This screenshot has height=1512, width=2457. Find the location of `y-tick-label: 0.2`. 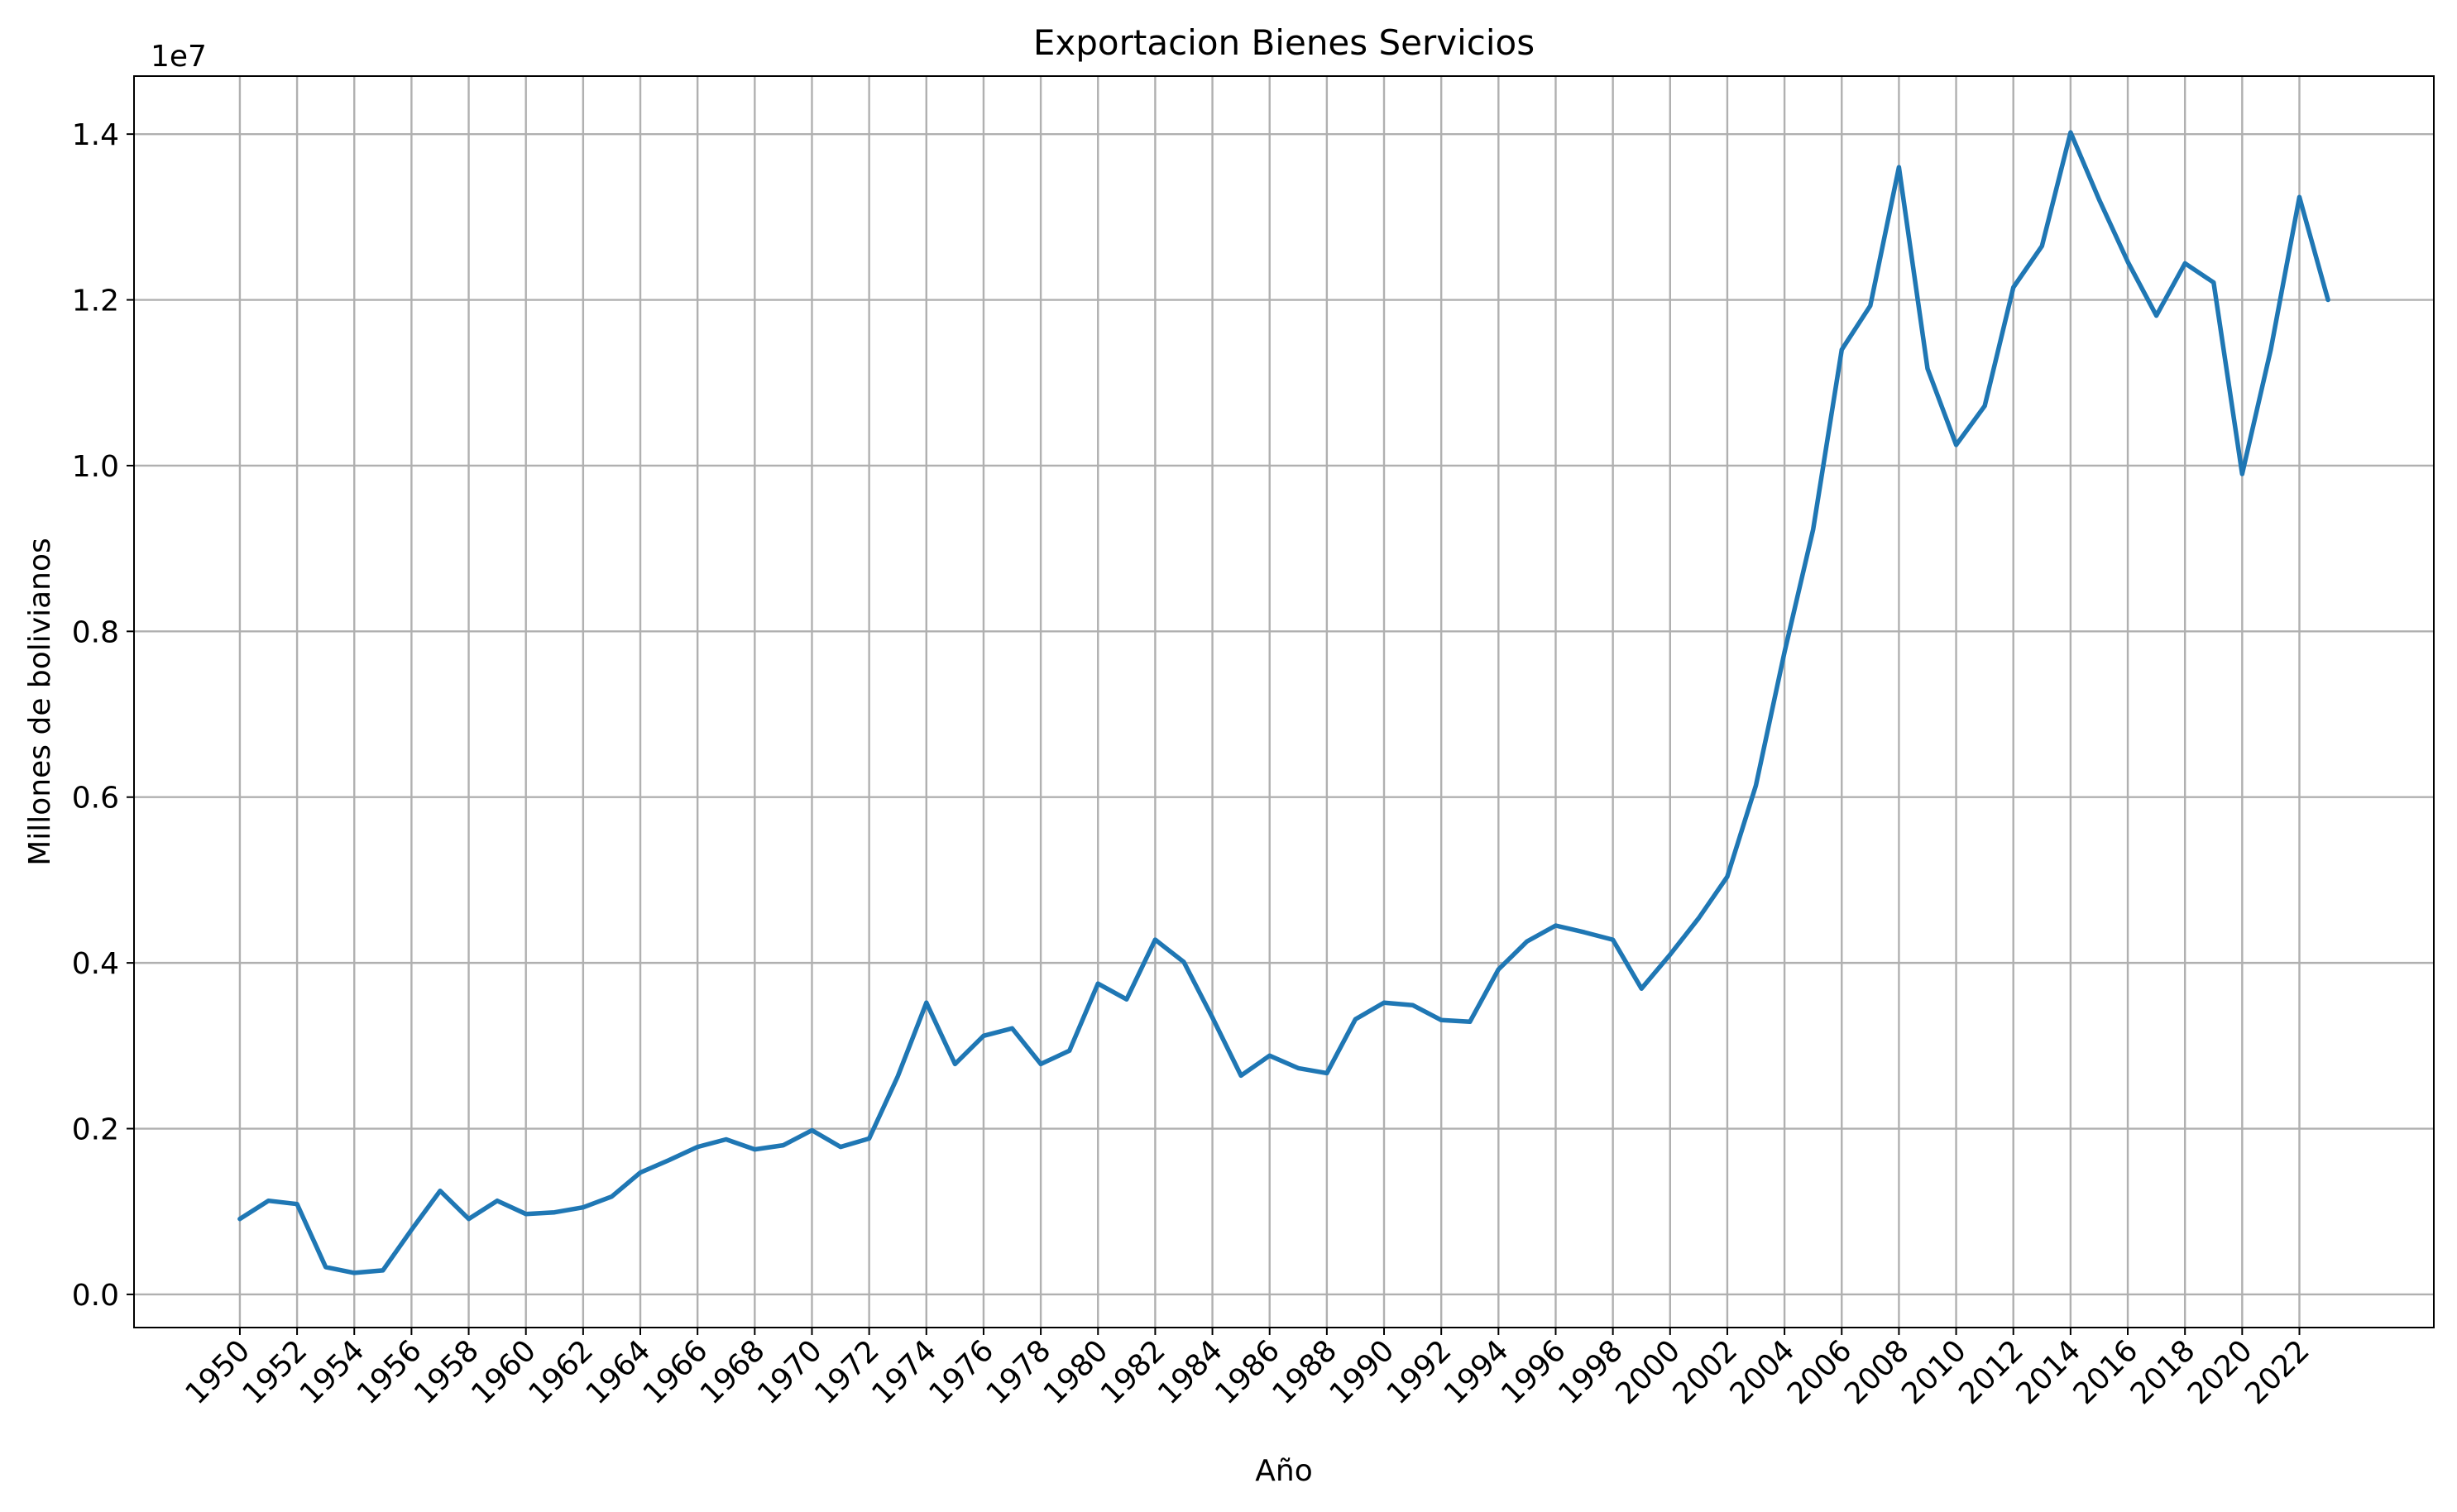

y-tick-label: 0.2 is located at coordinates (95, 1130).